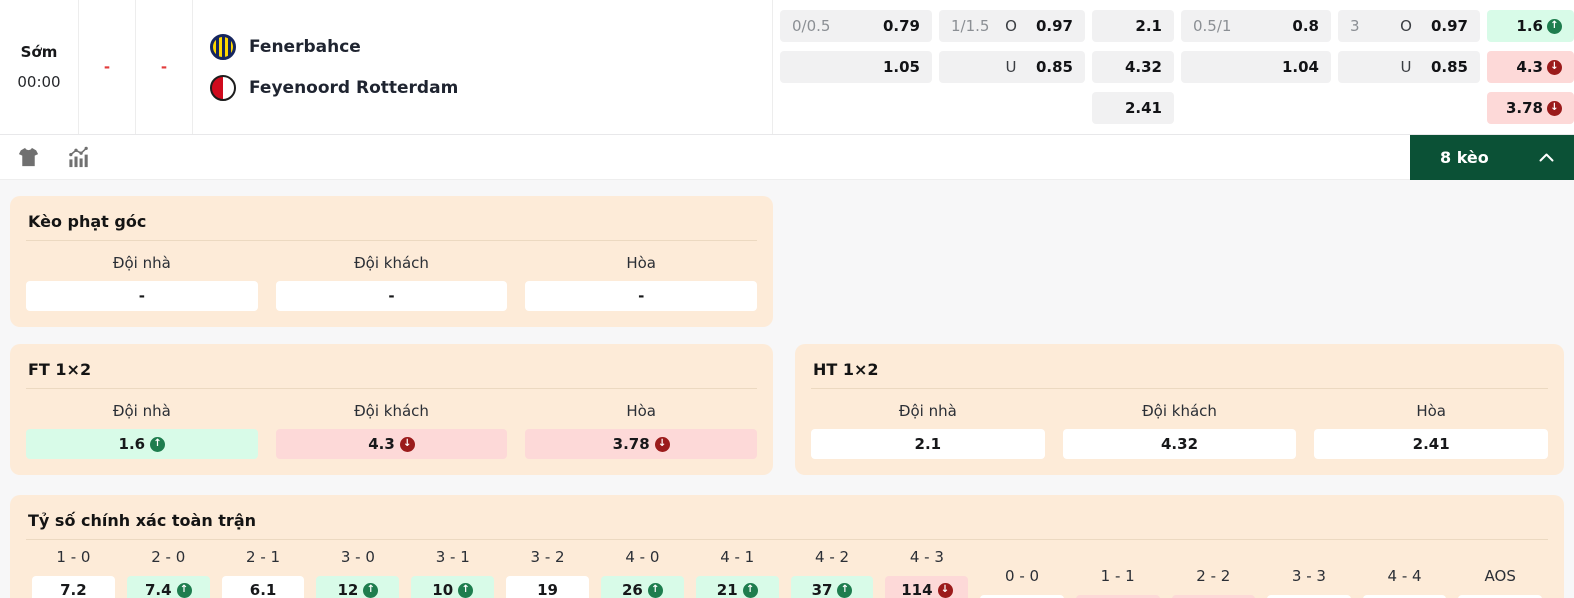 This screenshot has width=1574, height=598. I want to click on score-label: 4 - 2, so click(832, 557).